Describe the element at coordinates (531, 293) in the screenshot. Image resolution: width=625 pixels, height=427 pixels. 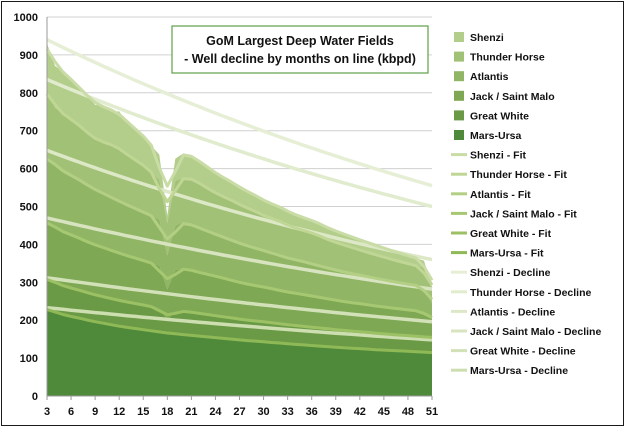
I see `legend-label: Thunder Horse - Decline` at that location.